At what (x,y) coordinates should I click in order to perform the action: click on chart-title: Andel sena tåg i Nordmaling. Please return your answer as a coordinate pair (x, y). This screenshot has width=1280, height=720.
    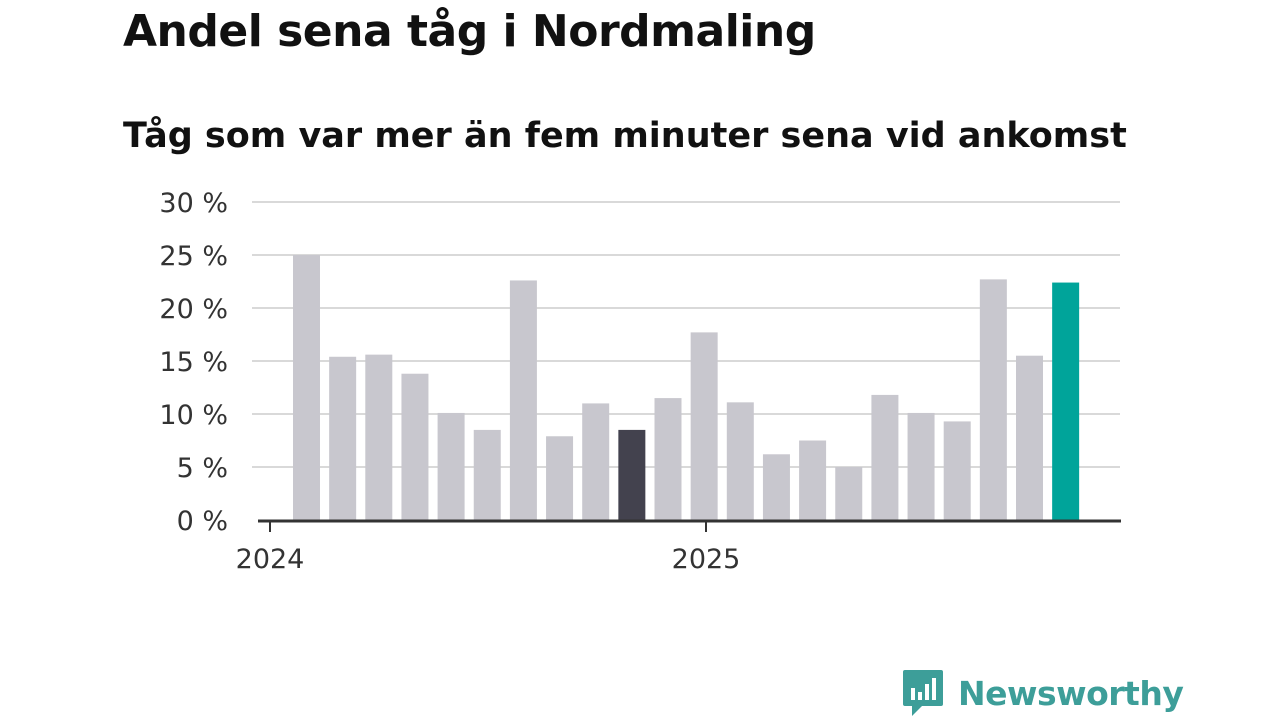
    Looking at the image, I should click on (469, 31).